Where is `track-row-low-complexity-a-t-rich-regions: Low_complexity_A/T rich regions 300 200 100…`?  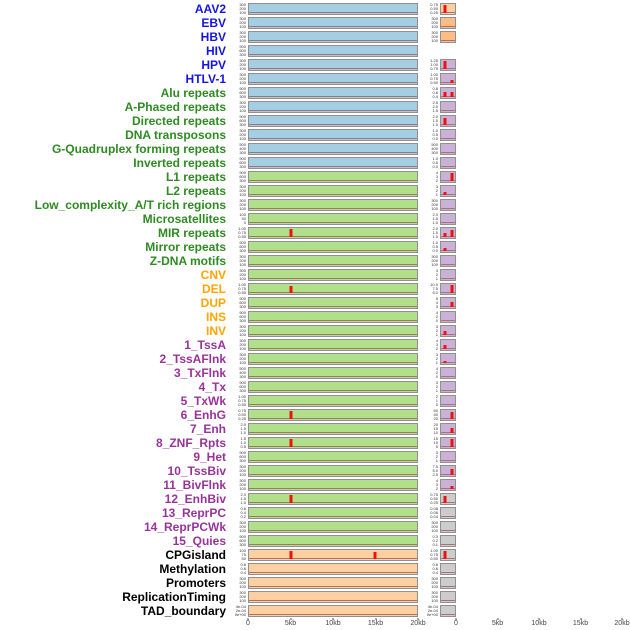
track-row-low-complexity-a-t-rich-regions: Low_complexity_A/T rich regions 300 200 100… is located at coordinates (315, 205).